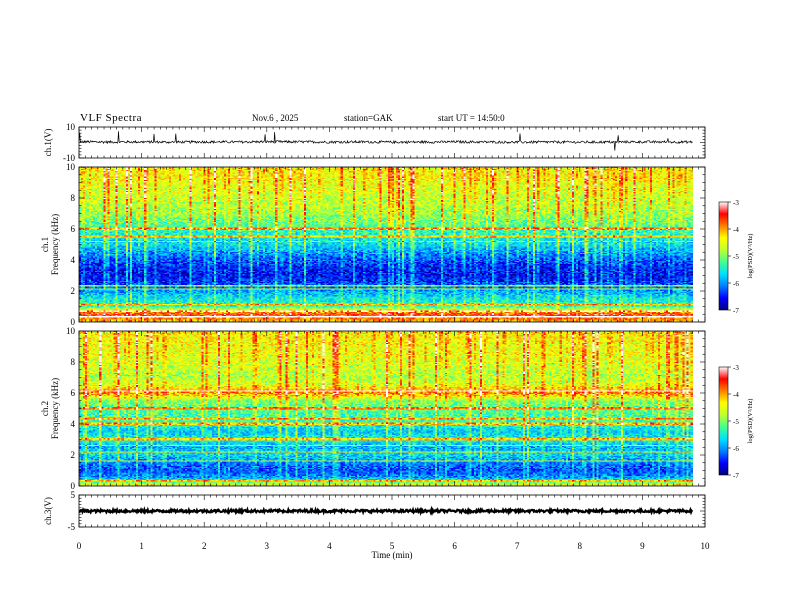  I want to click on ch3-waveform-ylabel: ch.3(V), so click(48, 511).